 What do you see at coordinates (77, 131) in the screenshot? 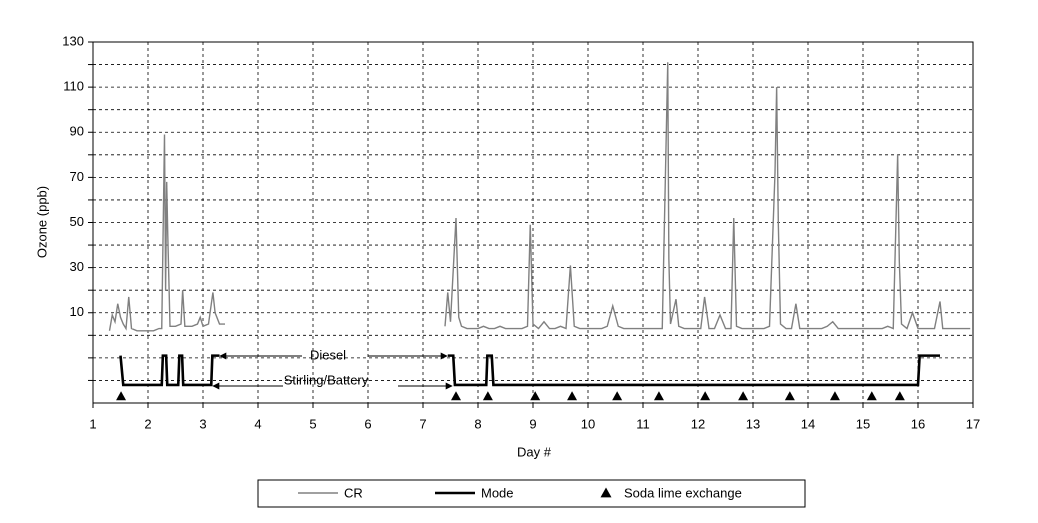
I see `y-tick-label: 90` at bounding box center [77, 131].